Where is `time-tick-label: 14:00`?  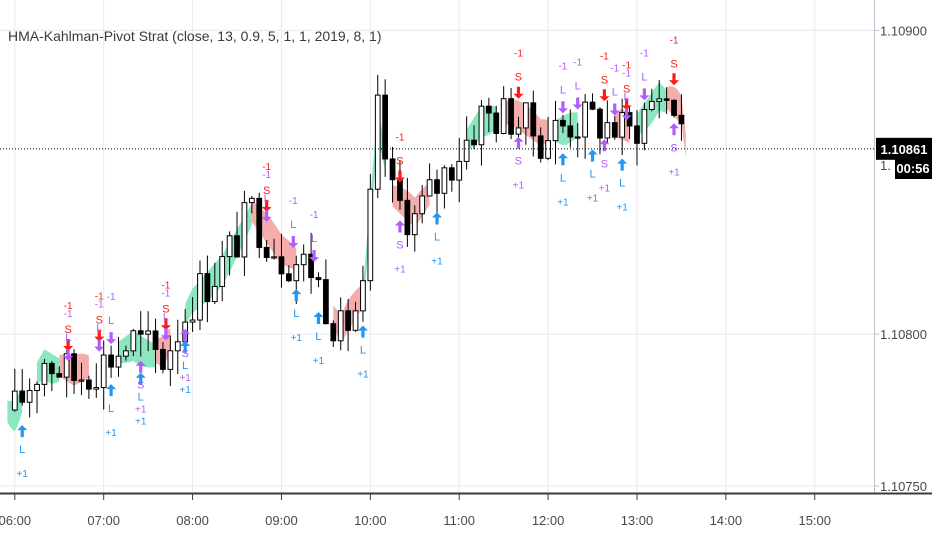 time-tick-label: 14:00 is located at coordinates (726, 520).